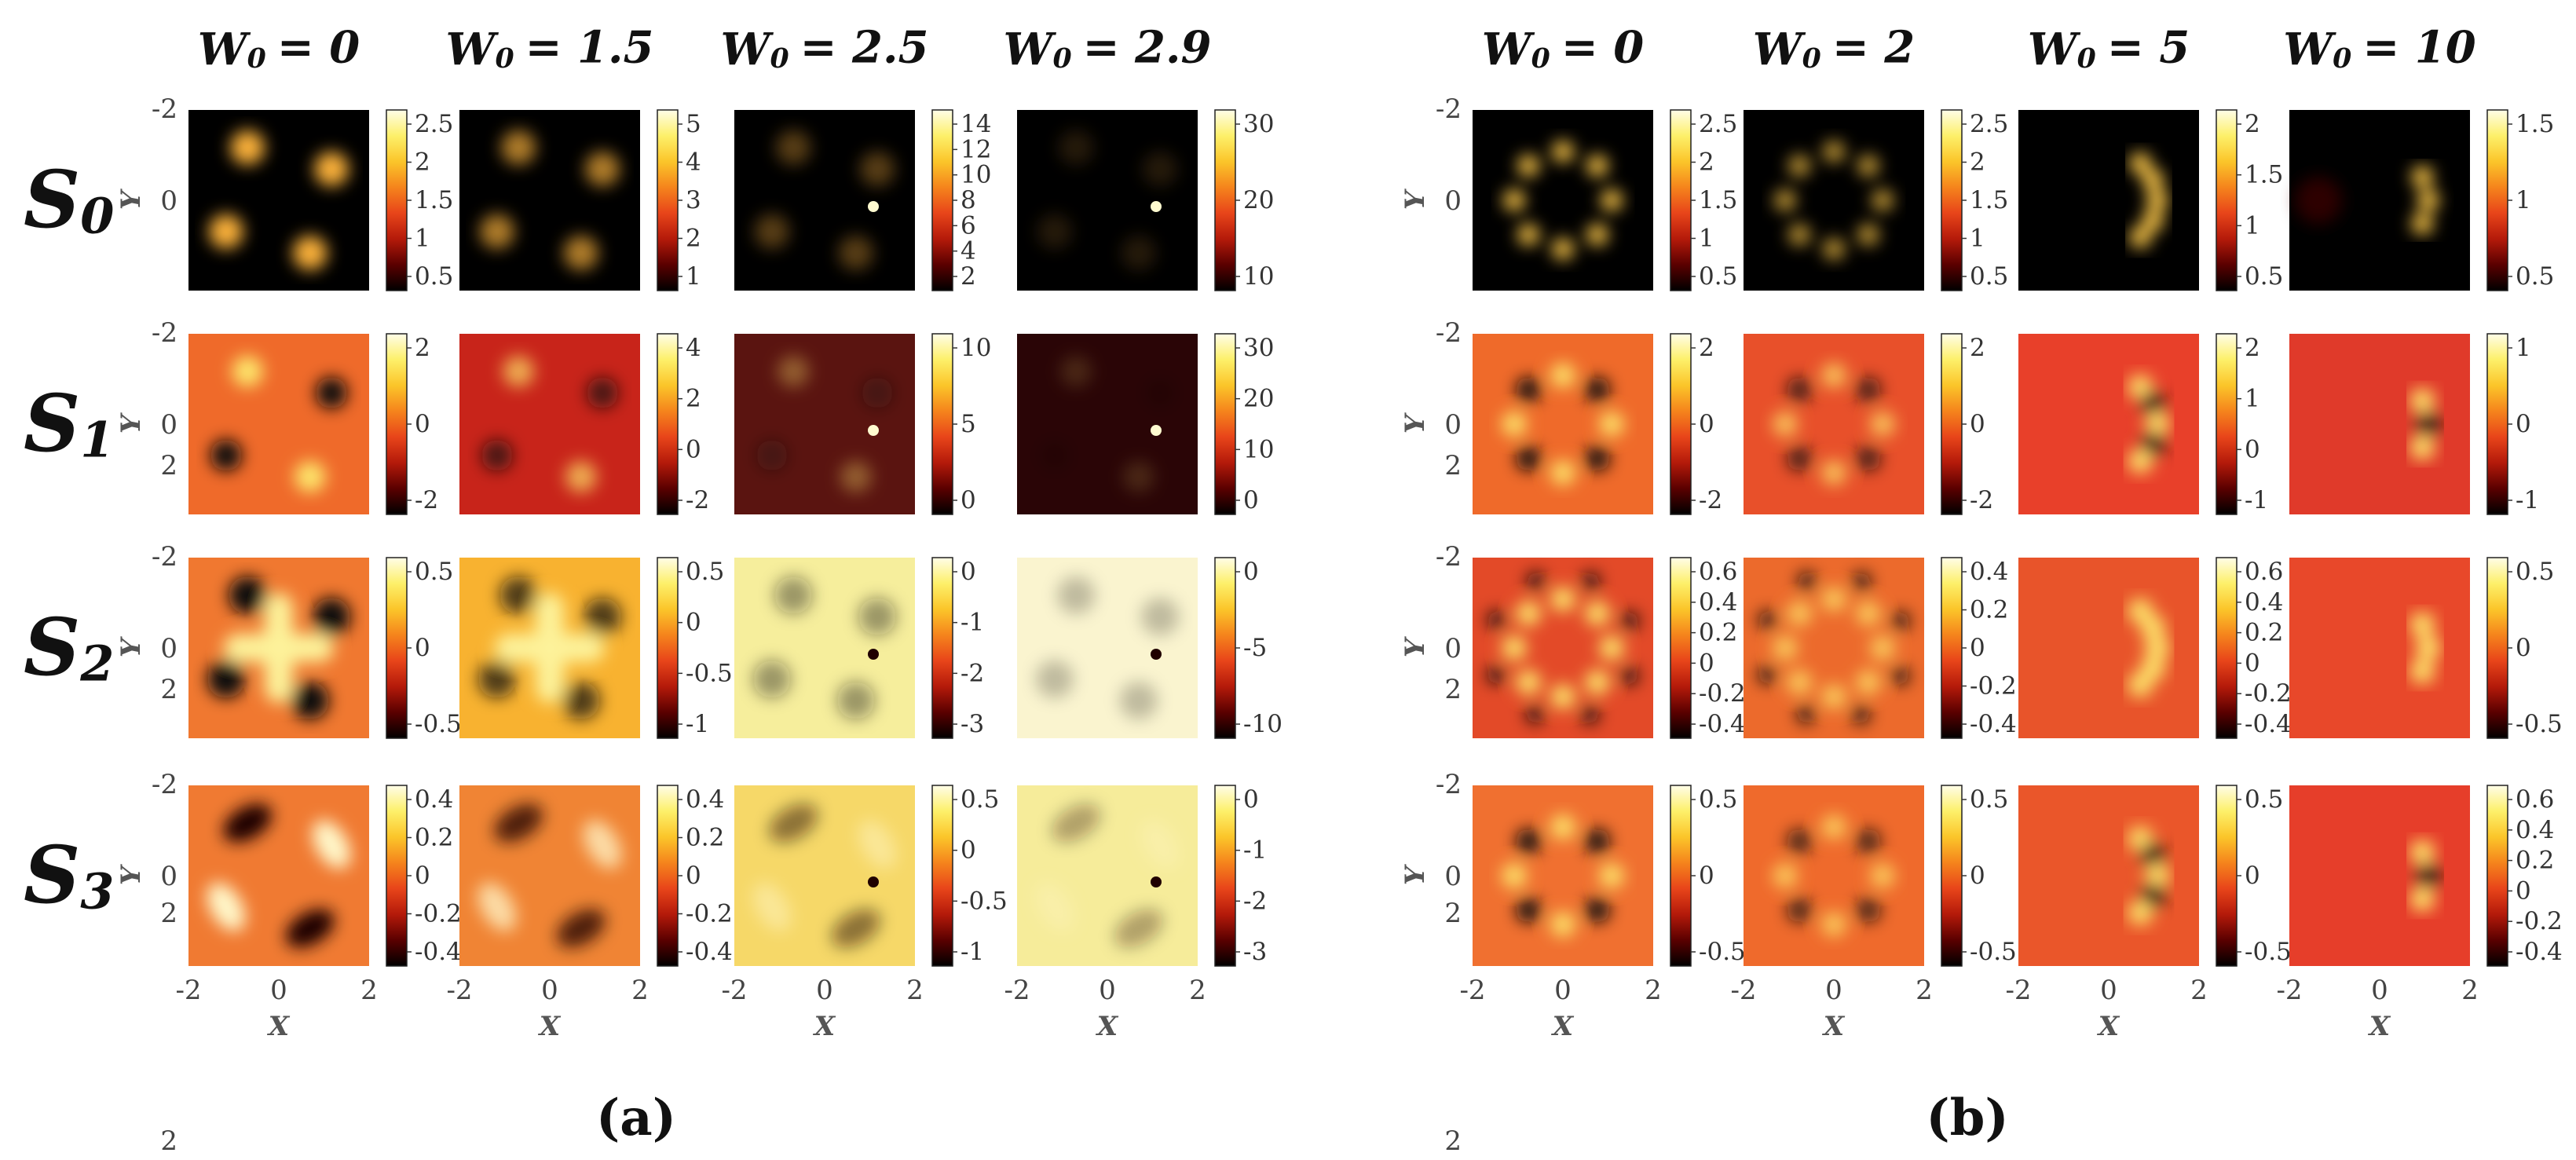  Describe the element at coordinates (1981, 500) in the screenshot. I see `colorbar-tick-label: -2` at that location.